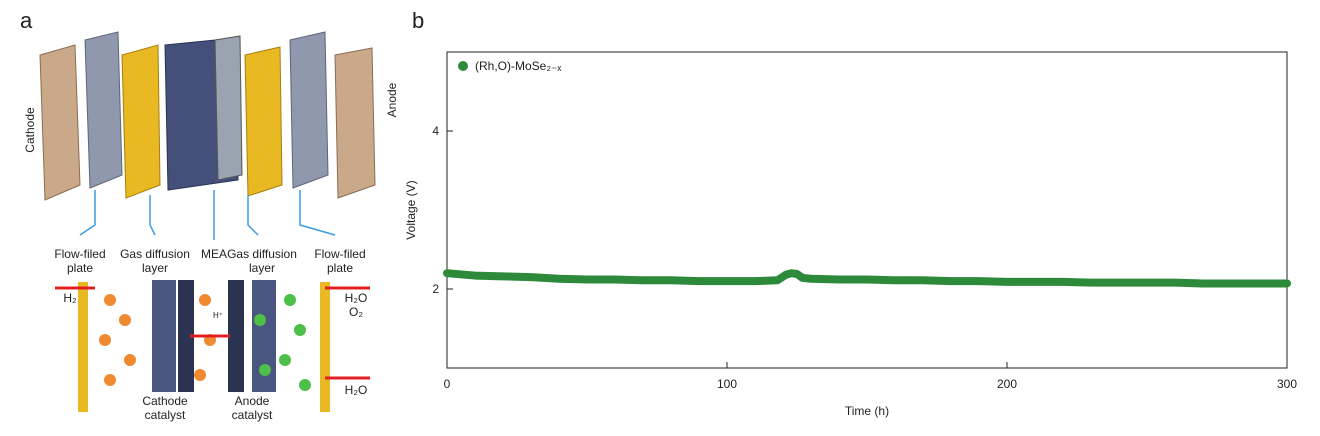  Describe the element at coordinates (418, 20) in the screenshot. I see `panel-letter: b` at that location.